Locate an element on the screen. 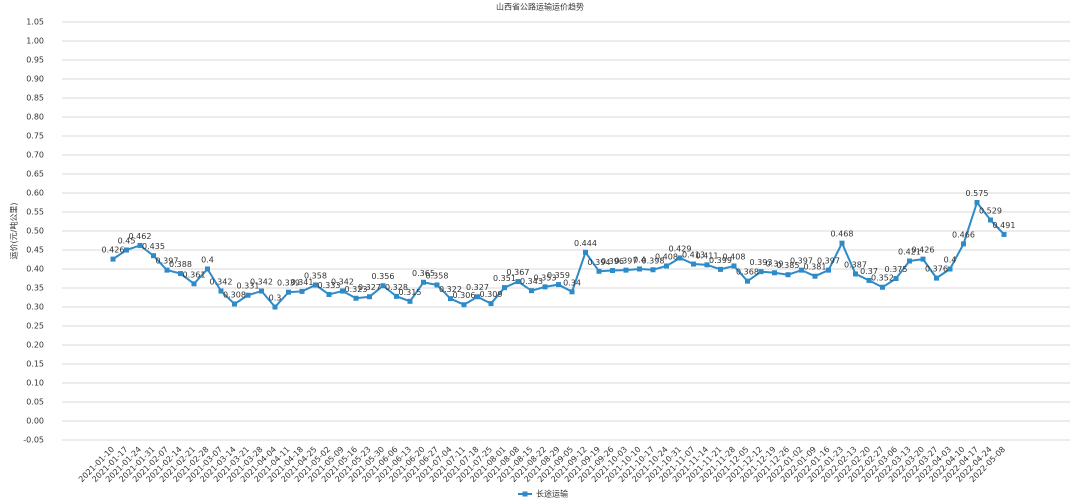  data-label: 0.39 is located at coordinates (775, 263).